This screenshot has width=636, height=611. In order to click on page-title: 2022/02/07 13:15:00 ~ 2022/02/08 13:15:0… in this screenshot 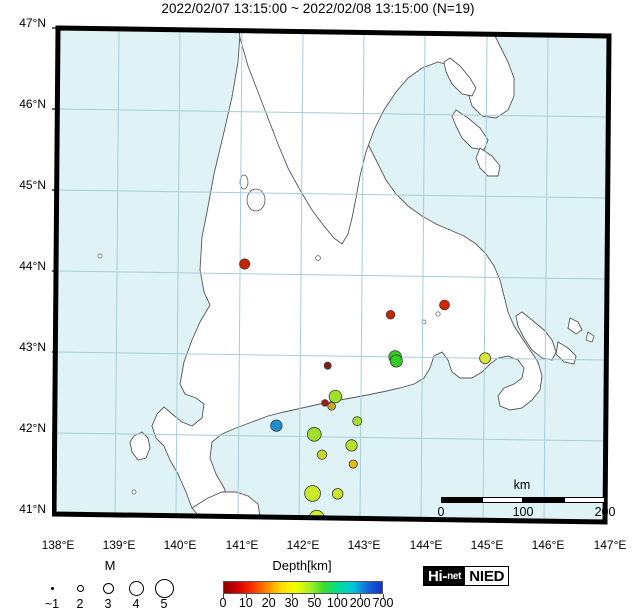, I will do `click(318, 8)`.